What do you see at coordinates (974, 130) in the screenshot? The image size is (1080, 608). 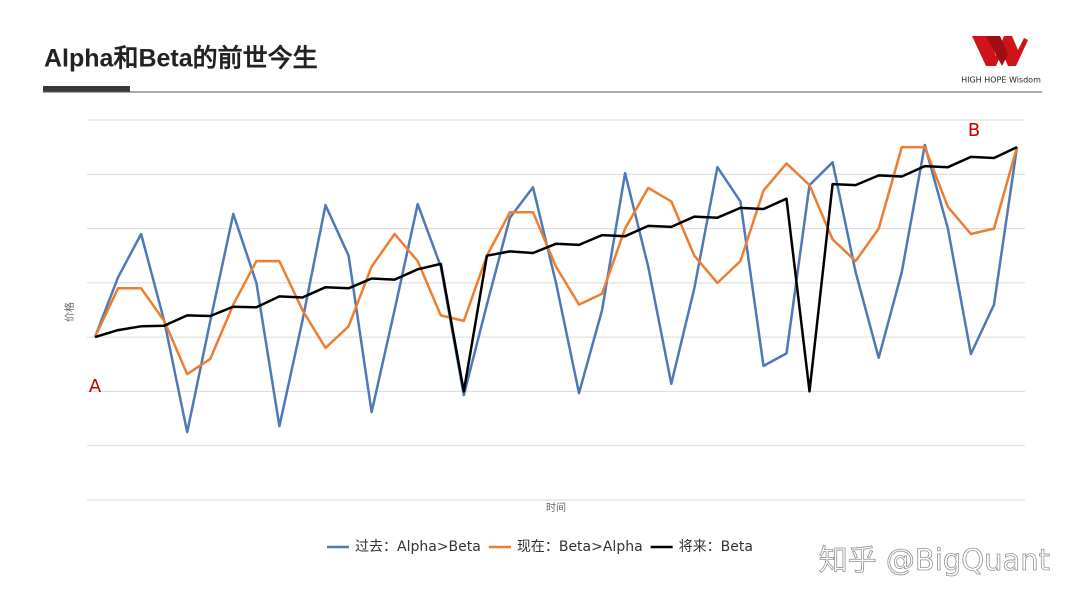 I see `annotation: B` at bounding box center [974, 130].